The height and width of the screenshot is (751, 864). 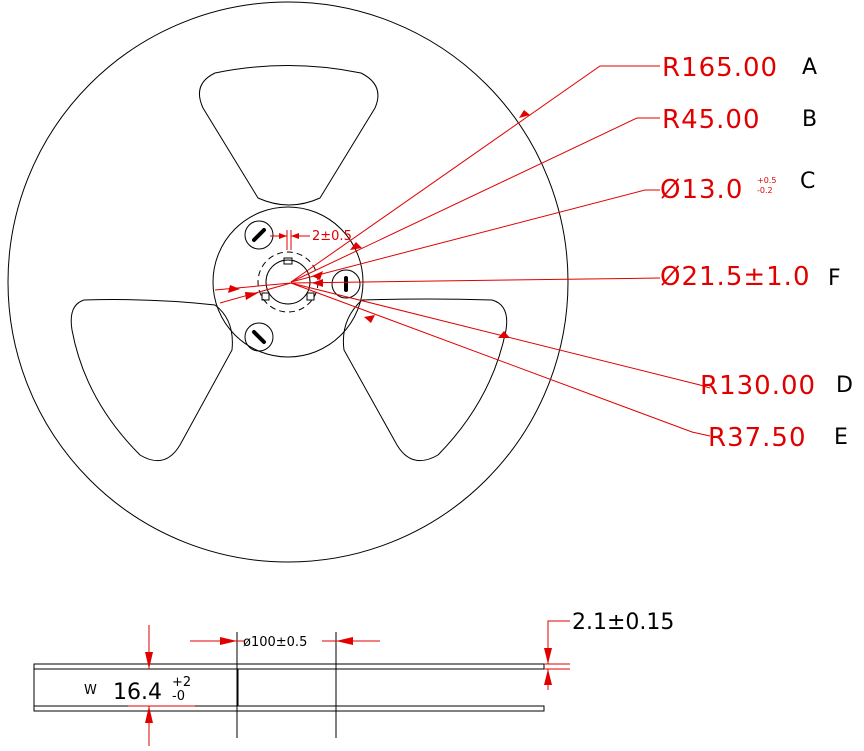 What do you see at coordinates (259, 337) in the screenshot?
I see `slot-hole-bottom` at bounding box center [259, 337].